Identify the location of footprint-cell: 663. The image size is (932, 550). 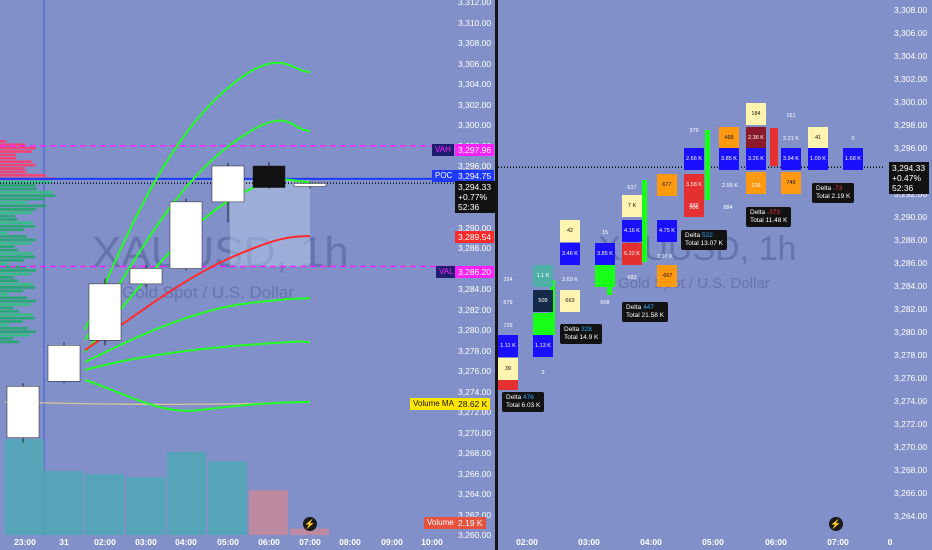
(570, 301).